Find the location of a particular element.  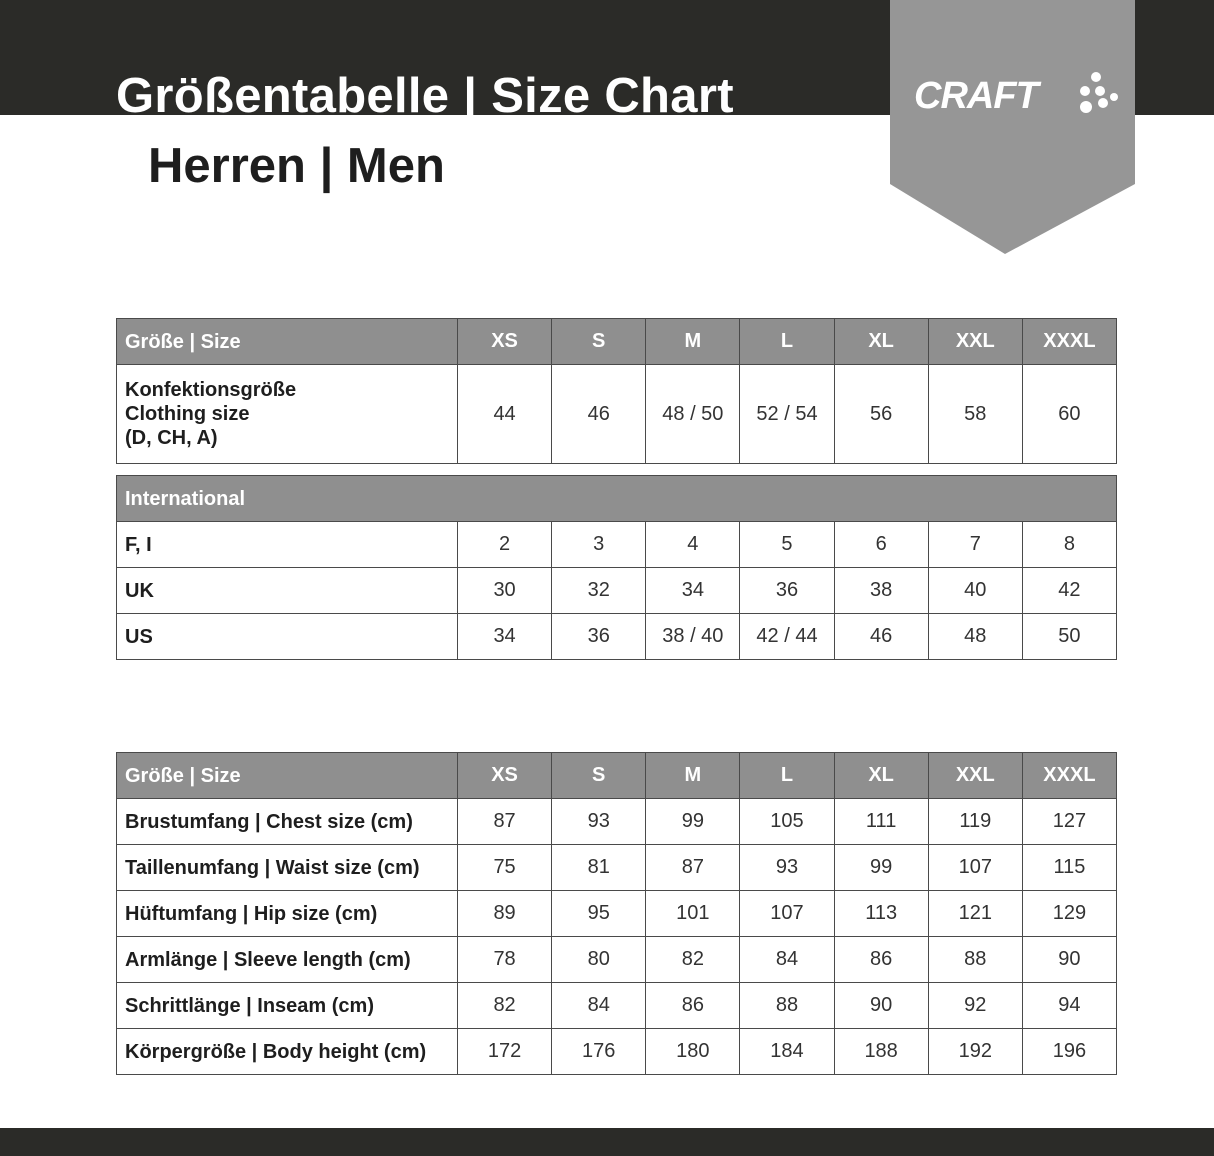

cell-value: 94 is located at coordinates (1069, 1005).